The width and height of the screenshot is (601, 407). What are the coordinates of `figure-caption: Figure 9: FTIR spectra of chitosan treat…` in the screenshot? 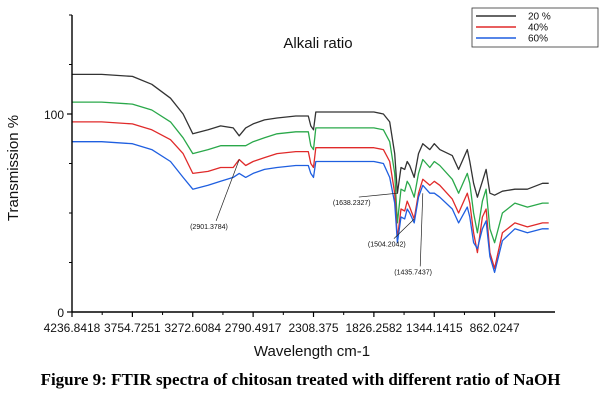 It's located at (300, 379).